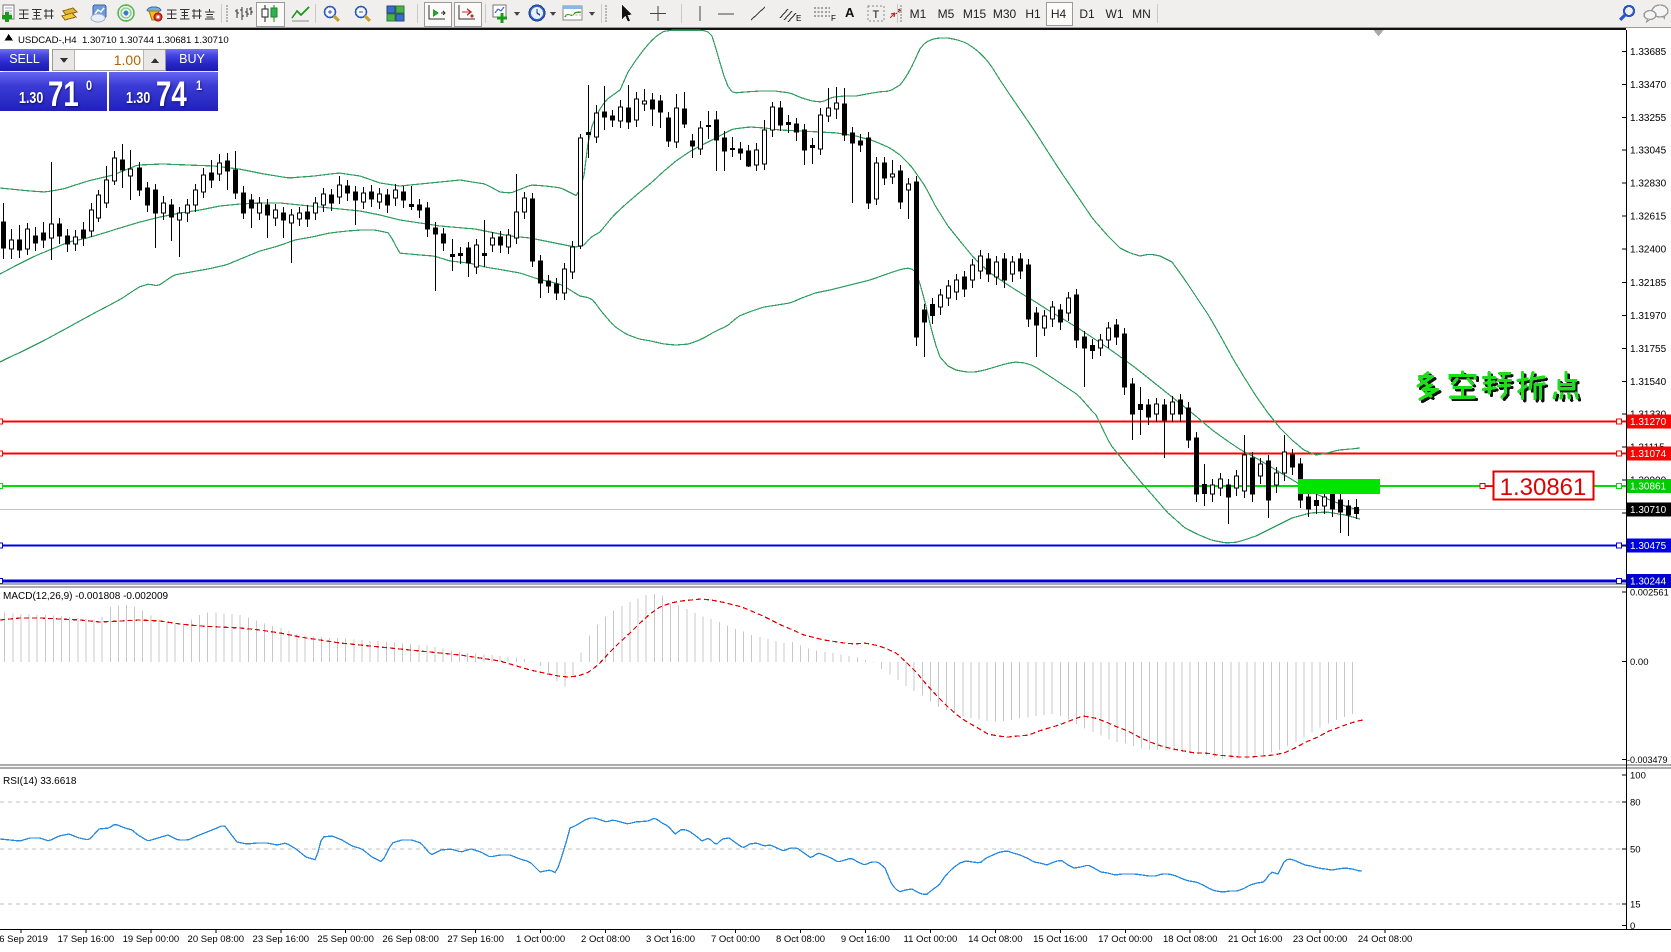 This screenshot has height=952, width=1671. I want to click on svg-text: 1.32185, so click(1648, 283).